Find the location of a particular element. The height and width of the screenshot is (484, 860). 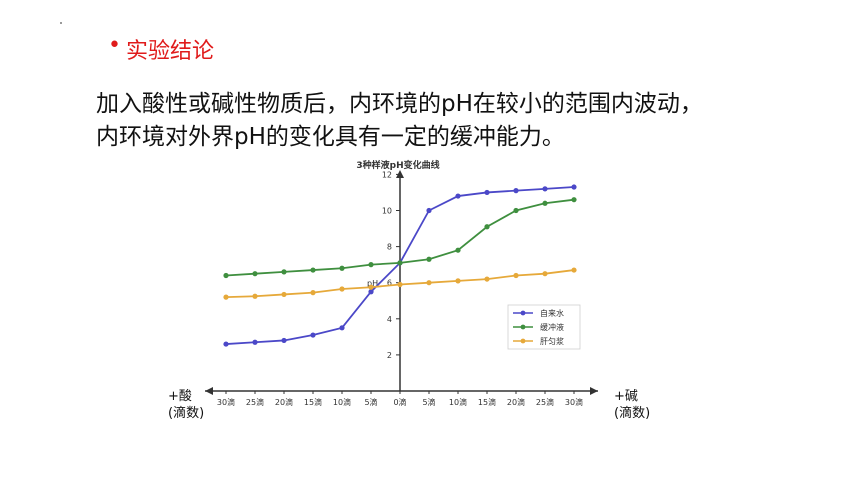

left-axis-label-bottom: (滴数) is located at coordinates (186, 413).